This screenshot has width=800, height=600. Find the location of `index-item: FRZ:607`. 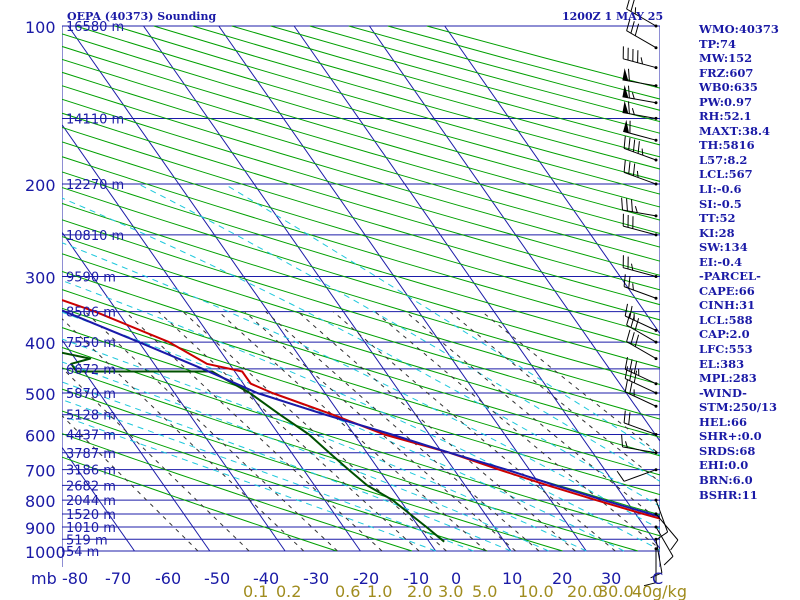

index-item: FRZ:607 is located at coordinates (726, 72).